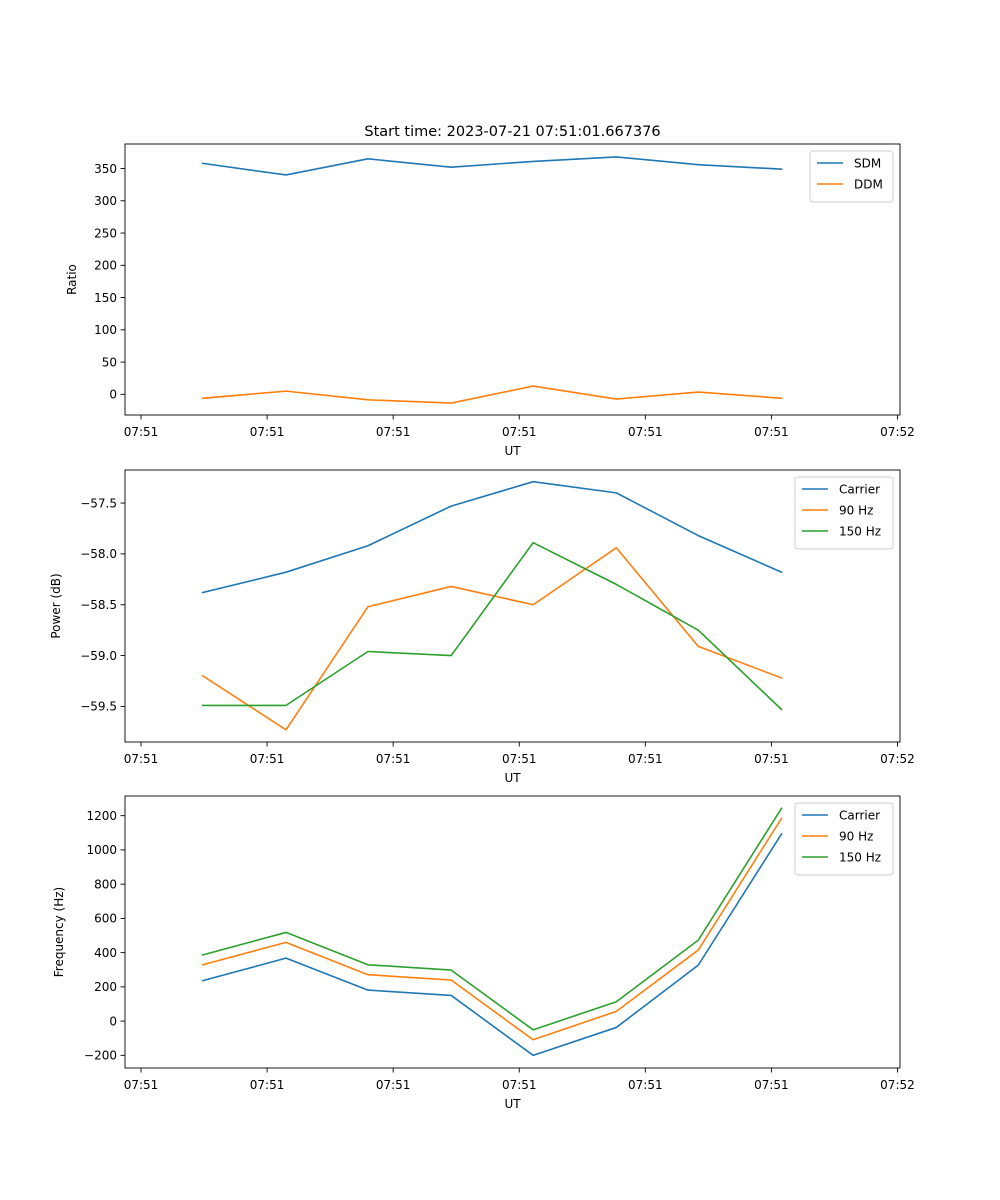 The image size is (1000, 1200). I want to click on y-tick-label: 1200, so click(101, 816).